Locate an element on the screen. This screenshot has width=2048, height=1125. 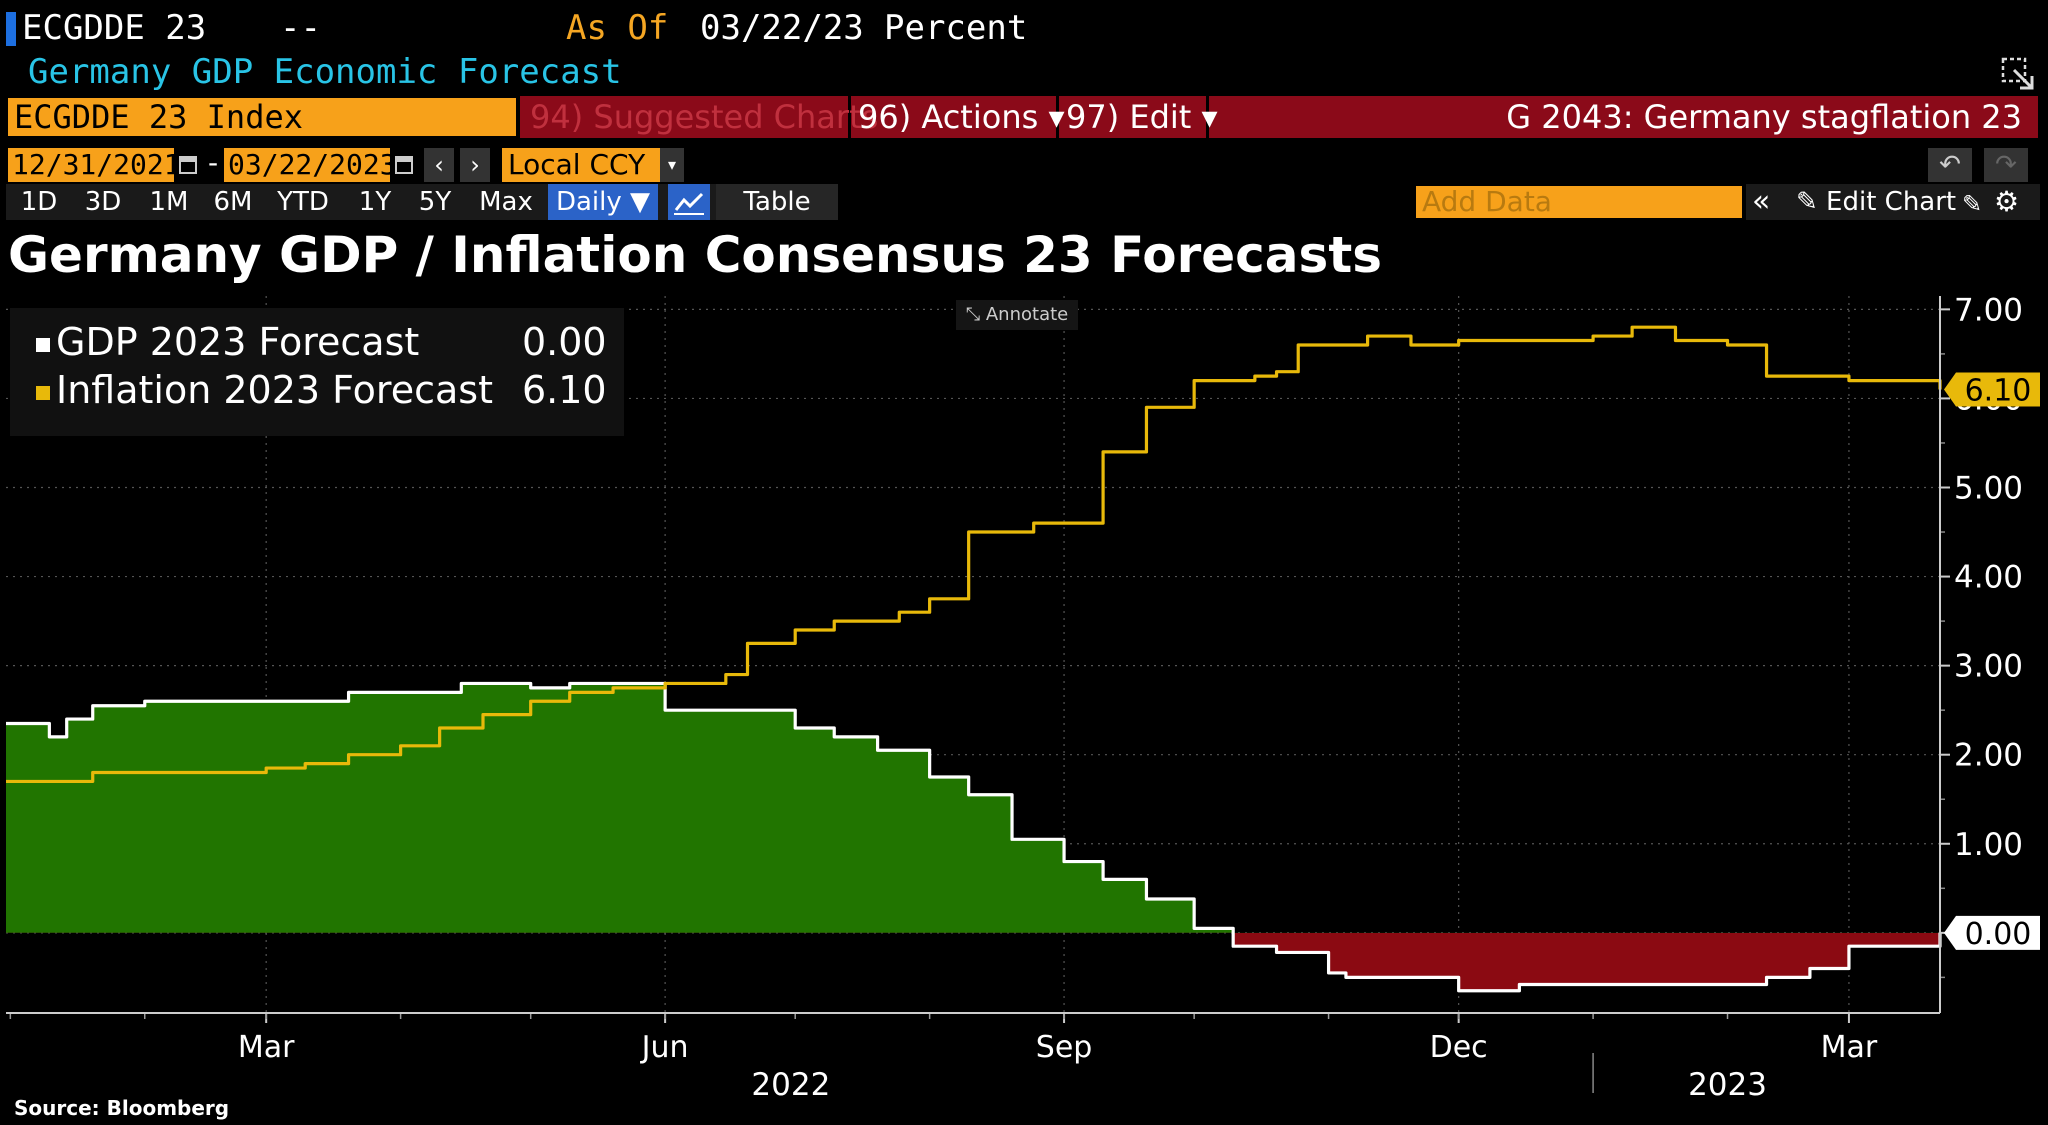
undo-button: ↶ is located at coordinates (1950, 165).